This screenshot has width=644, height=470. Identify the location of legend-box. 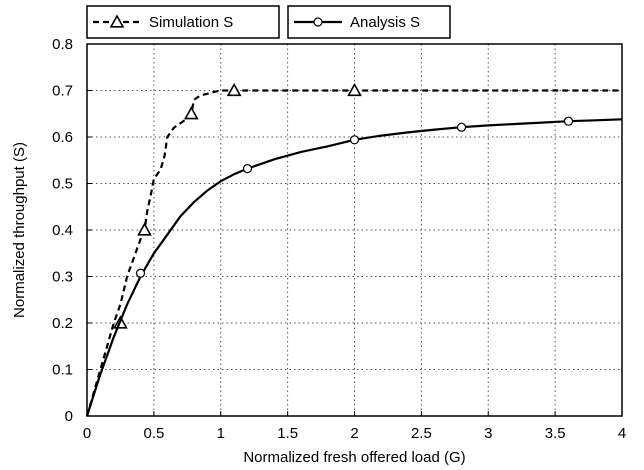
(369, 22).